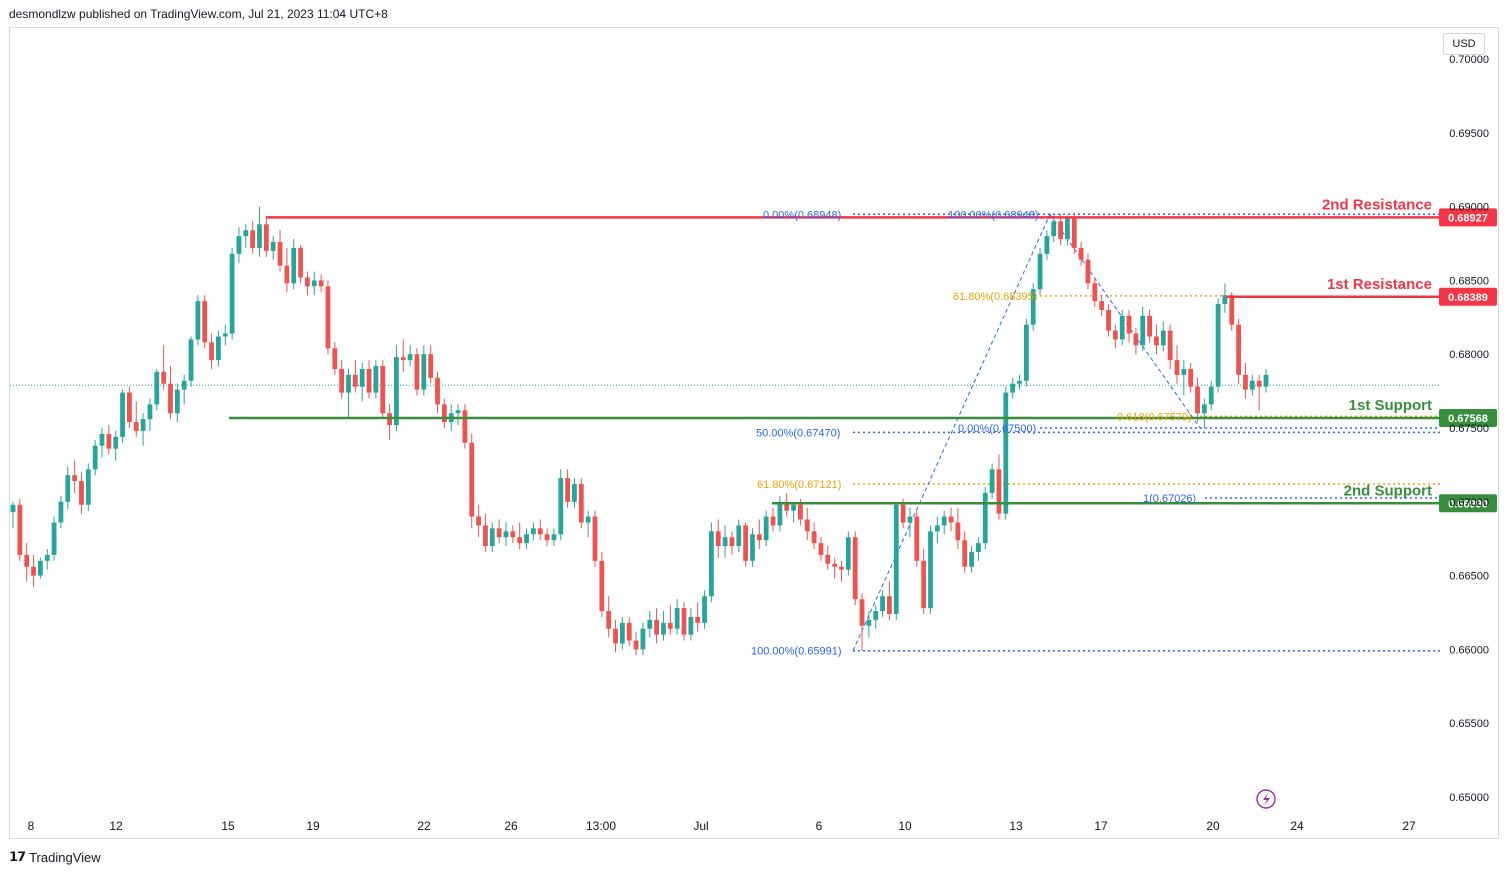  What do you see at coordinates (995, 297) in the screenshot?
I see `fib-level-label: 61.80%(0.68395)` at bounding box center [995, 297].